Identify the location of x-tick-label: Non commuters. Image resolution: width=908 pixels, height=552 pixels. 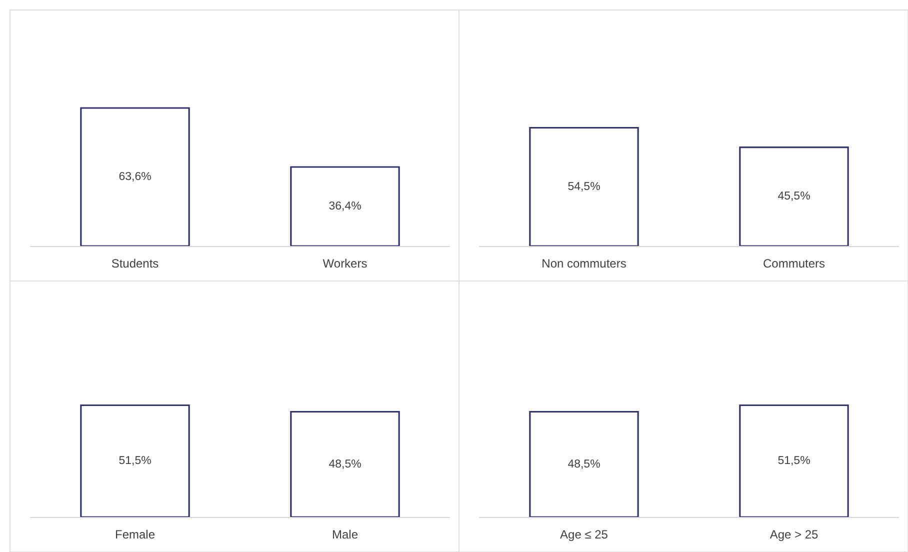
(584, 263).